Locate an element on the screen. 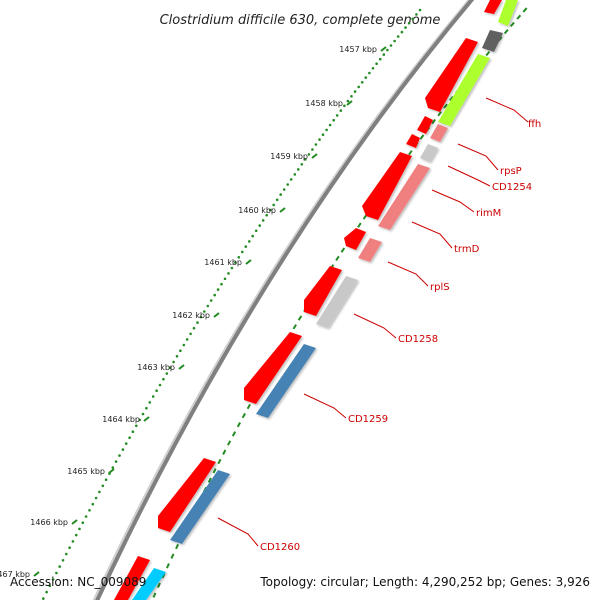  gene-label-ffh: ffh is located at coordinates (534, 124).